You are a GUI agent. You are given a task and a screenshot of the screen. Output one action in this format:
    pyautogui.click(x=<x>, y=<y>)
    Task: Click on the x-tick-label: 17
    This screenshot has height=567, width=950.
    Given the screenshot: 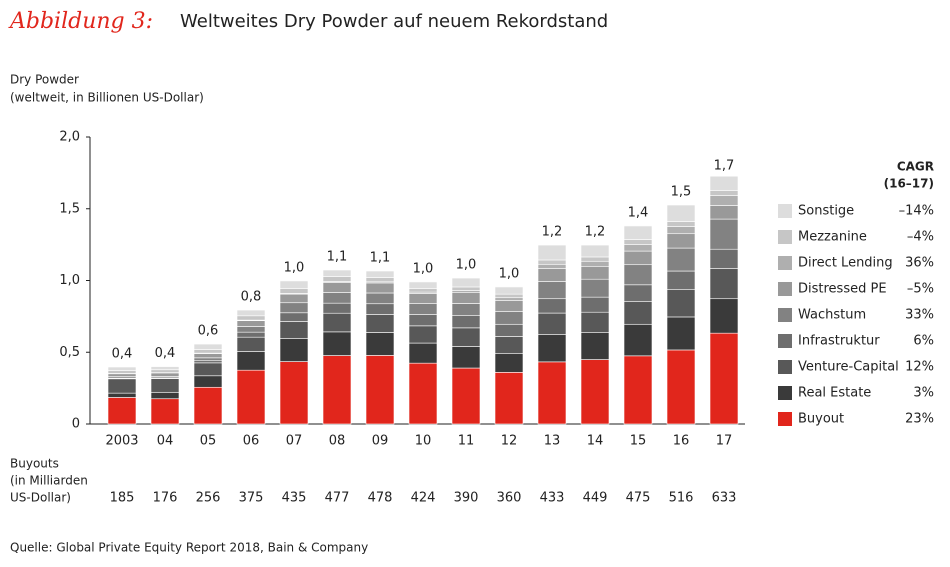 What is the action you would take?
    pyautogui.click(x=724, y=441)
    